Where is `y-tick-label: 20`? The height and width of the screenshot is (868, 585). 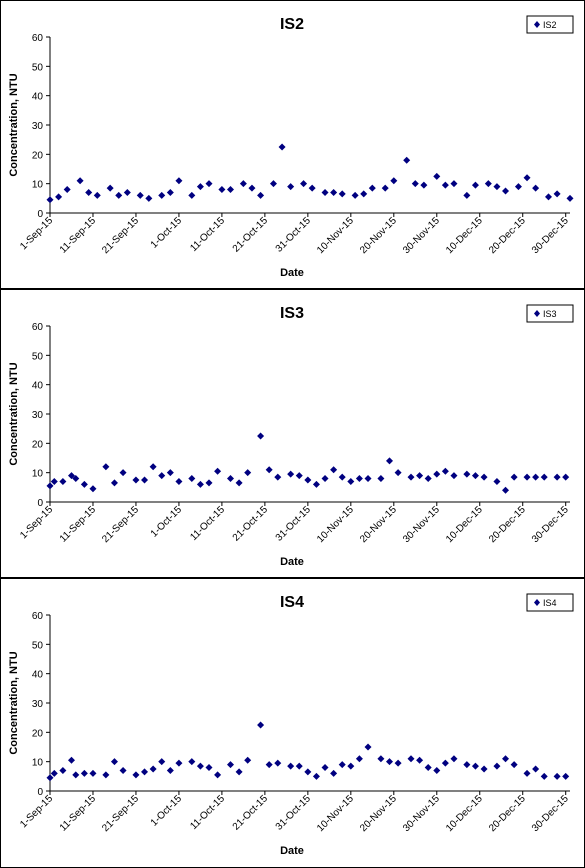 y-tick-label: 20 is located at coordinates (38, 155).